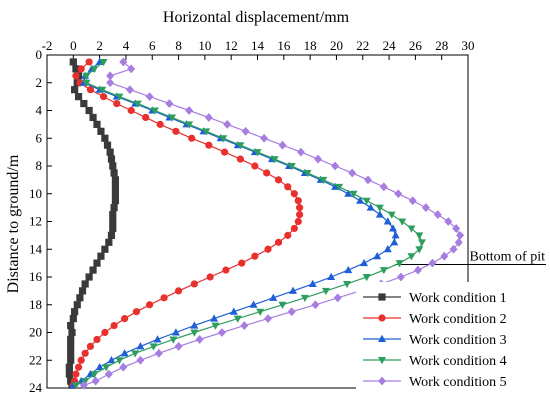 This screenshot has height=408, width=550. I want to click on legend-label: Work condition 4, so click(458, 361).